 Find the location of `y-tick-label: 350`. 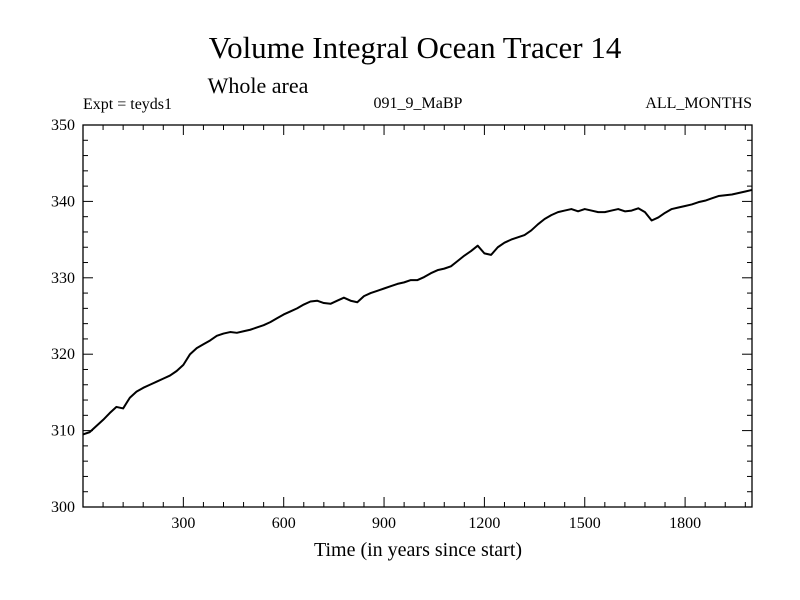

y-tick-label: 350 is located at coordinates (63, 125).